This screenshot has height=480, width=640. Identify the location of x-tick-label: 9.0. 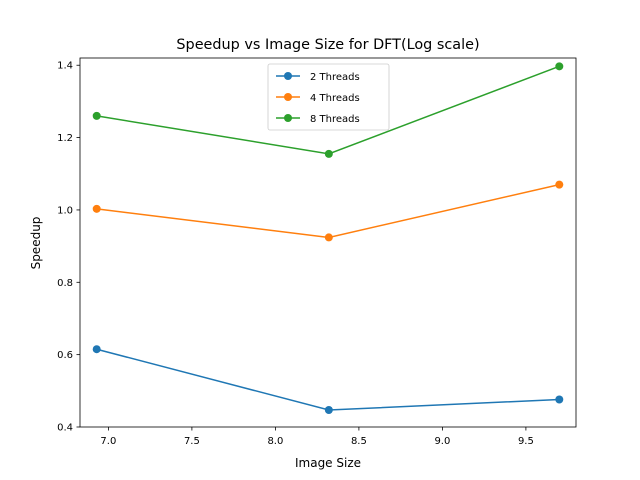
(442, 441).